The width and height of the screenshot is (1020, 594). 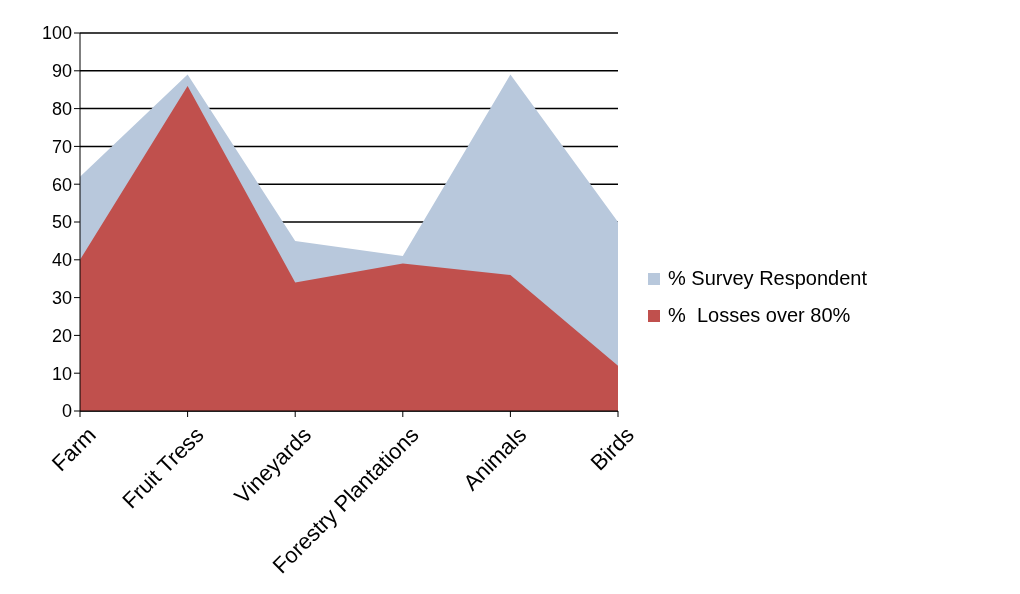 I want to click on y-tick-label: 90, so click(x=61, y=71).